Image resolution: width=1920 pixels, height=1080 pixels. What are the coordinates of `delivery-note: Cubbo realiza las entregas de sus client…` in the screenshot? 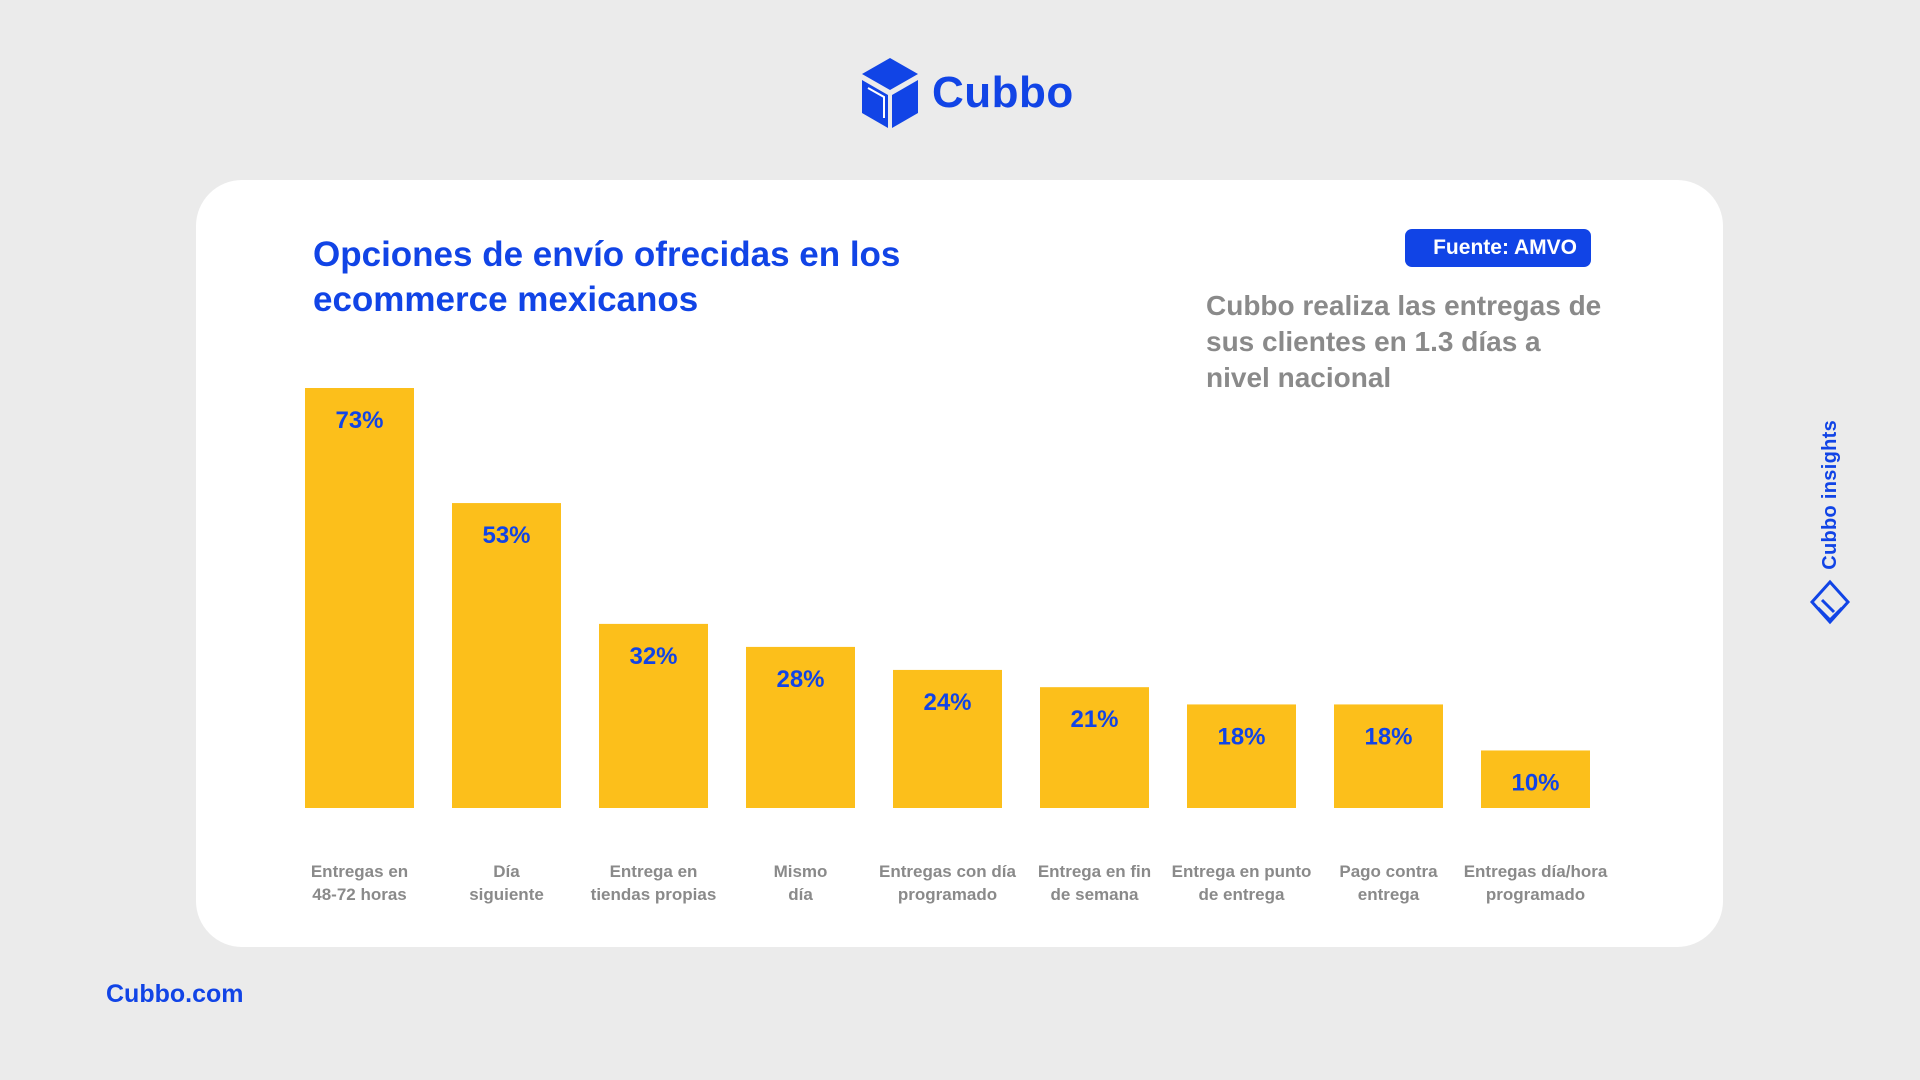 It's located at (1404, 341).